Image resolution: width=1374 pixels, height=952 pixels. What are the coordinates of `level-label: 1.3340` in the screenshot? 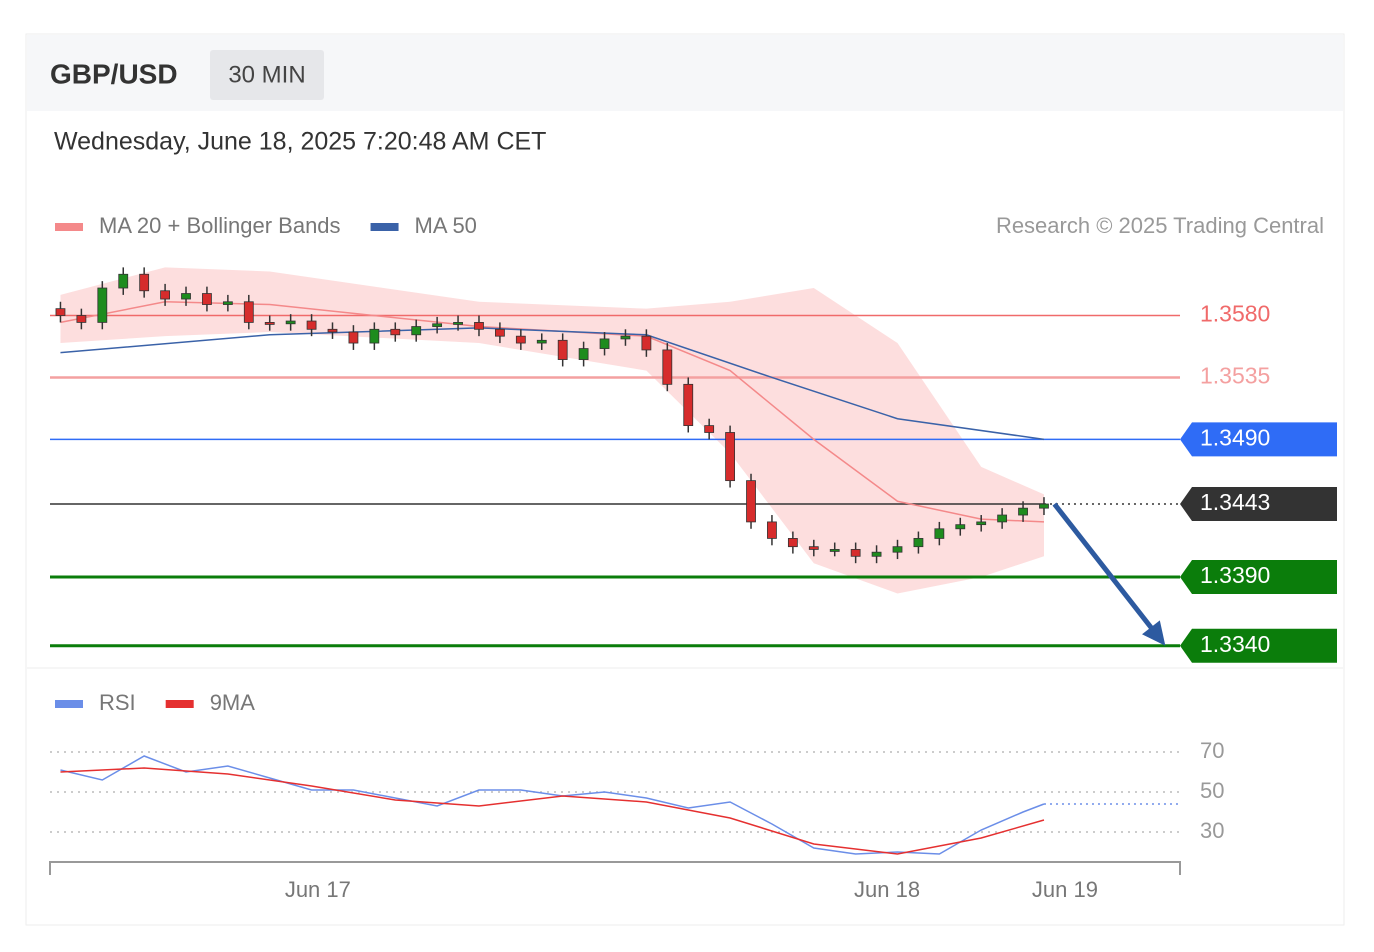 It's located at (1235, 644).